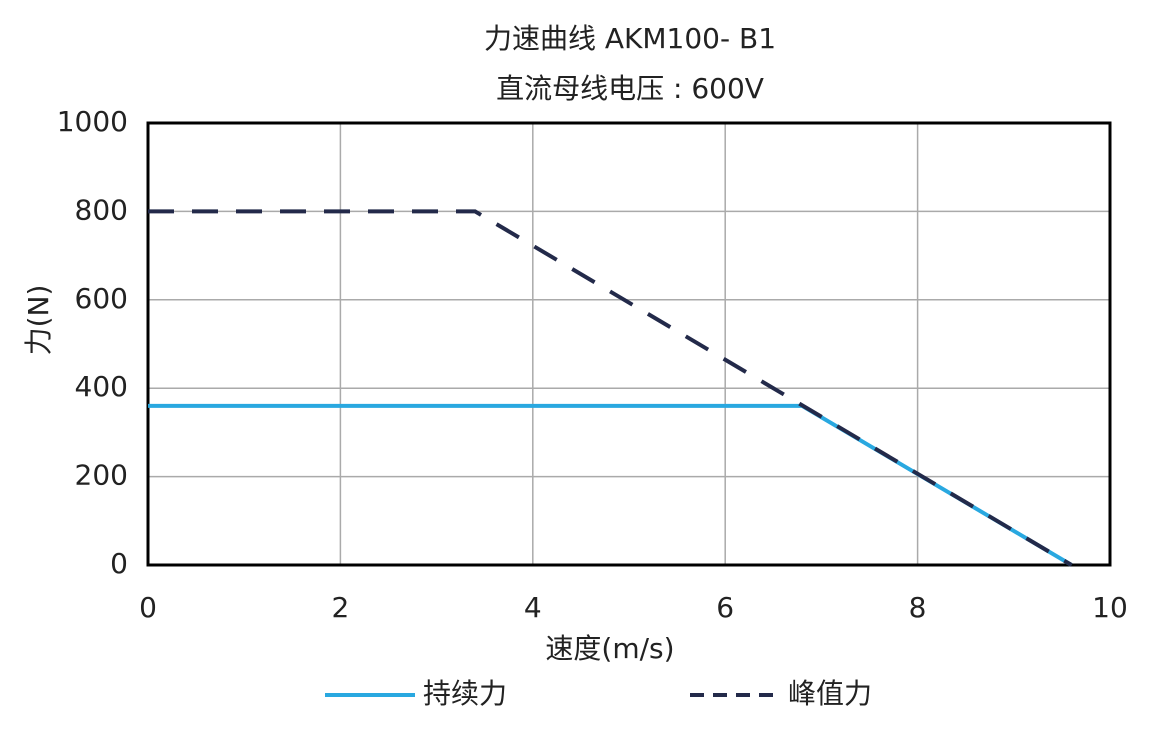 This screenshot has height=742, width=1168. What do you see at coordinates (101, 209) in the screenshot?
I see `y-tick-label: 800` at bounding box center [101, 209].